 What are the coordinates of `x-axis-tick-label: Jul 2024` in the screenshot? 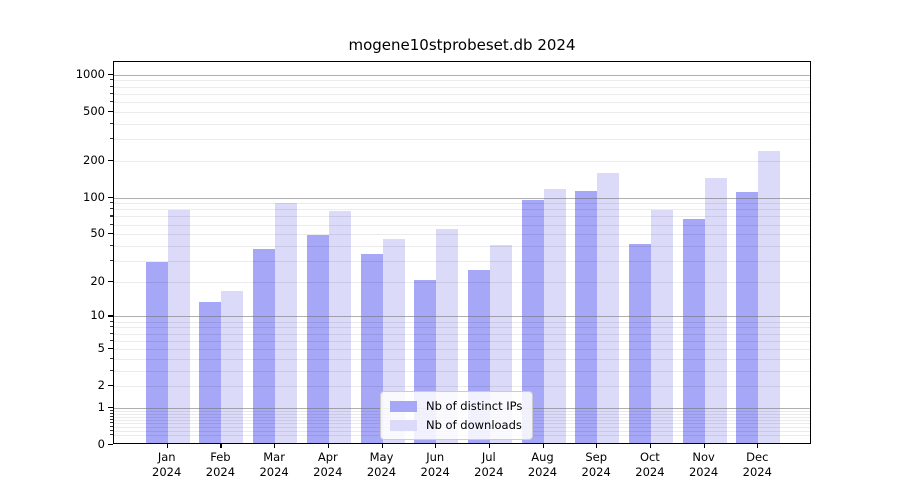 It's located at (489, 465).